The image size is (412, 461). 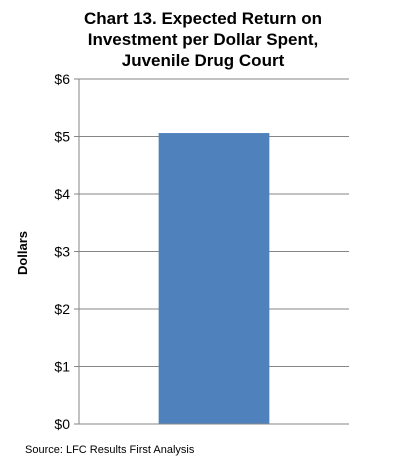 I want to click on y-tick-label: $3, so click(x=62, y=252).